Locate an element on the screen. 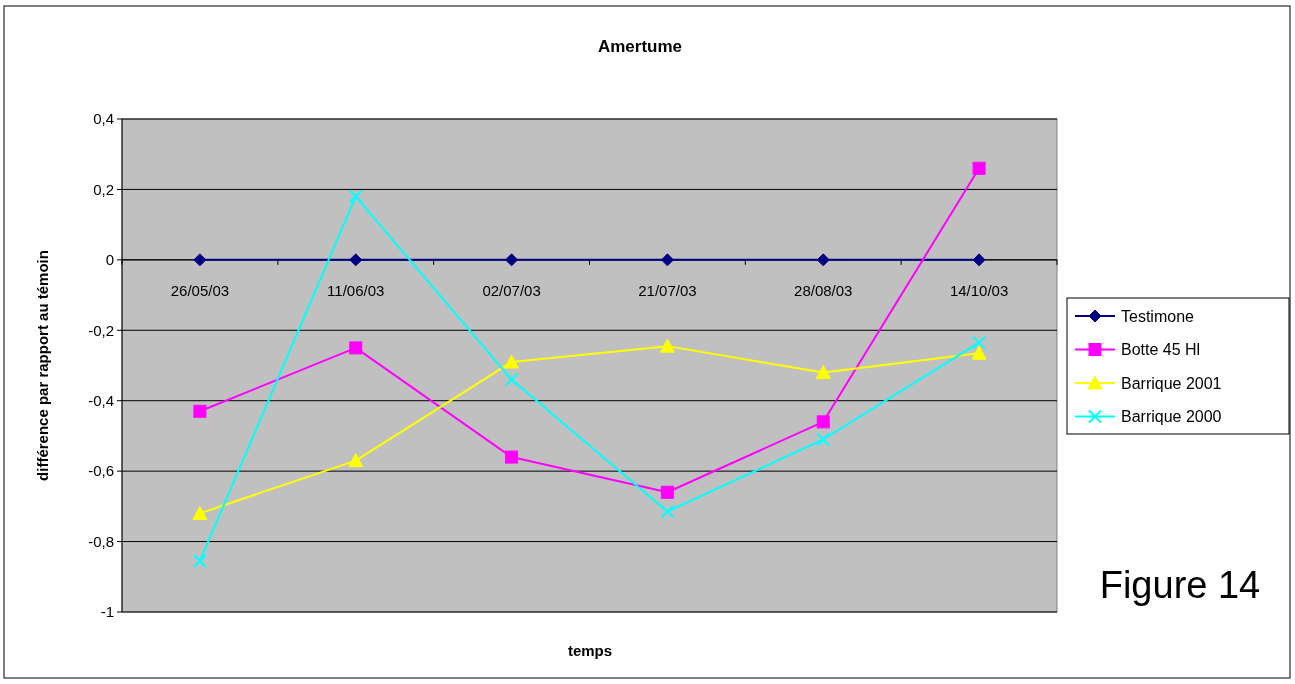 The width and height of the screenshot is (1295, 684). chart-title: Amertume is located at coordinates (640, 46).